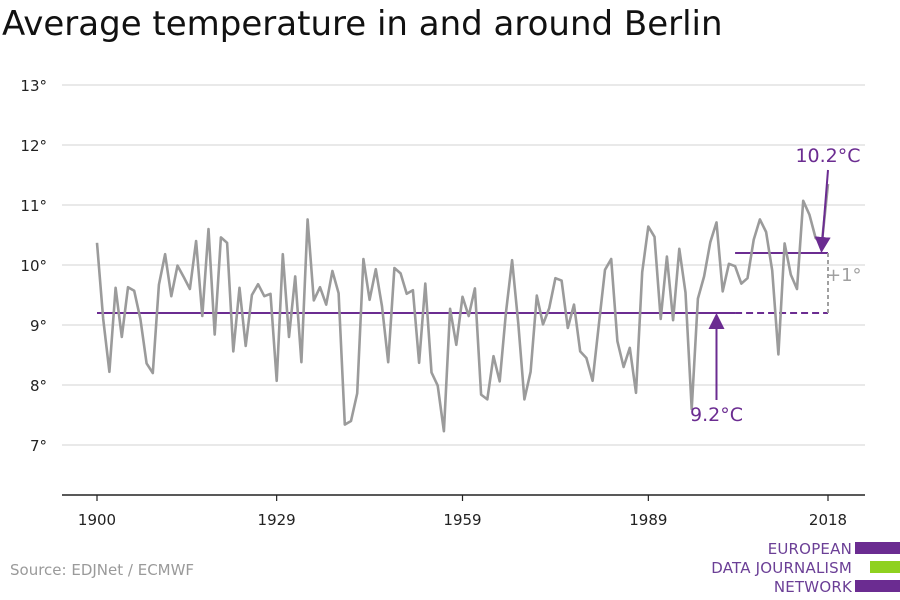 The image size is (900, 600). What do you see at coordinates (776, 285) in the screenshot?
I see `annotations: 9.2°C 10.2°C +1°` at bounding box center [776, 285].